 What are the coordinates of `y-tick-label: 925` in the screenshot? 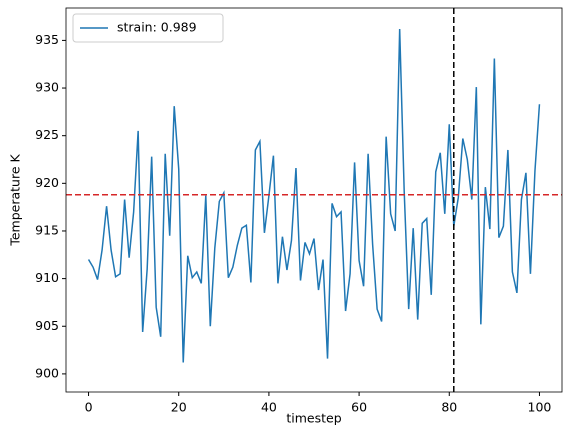 It's located at (47, 134).